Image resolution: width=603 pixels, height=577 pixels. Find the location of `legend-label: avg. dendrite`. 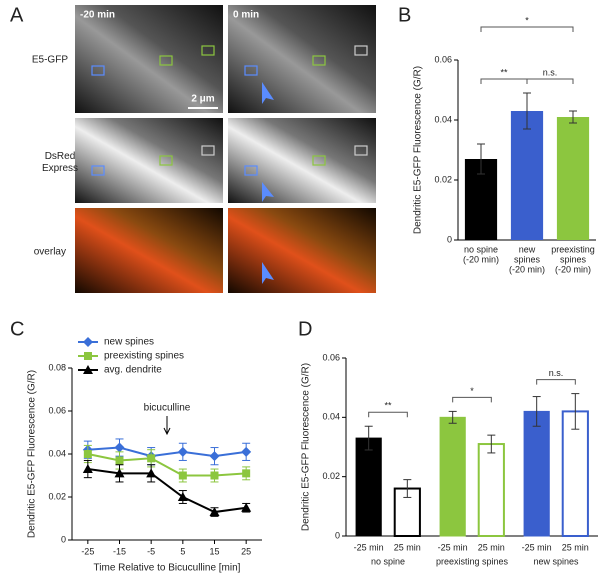

legend-label: avg. dendrite is located at coordinates (133, 370).